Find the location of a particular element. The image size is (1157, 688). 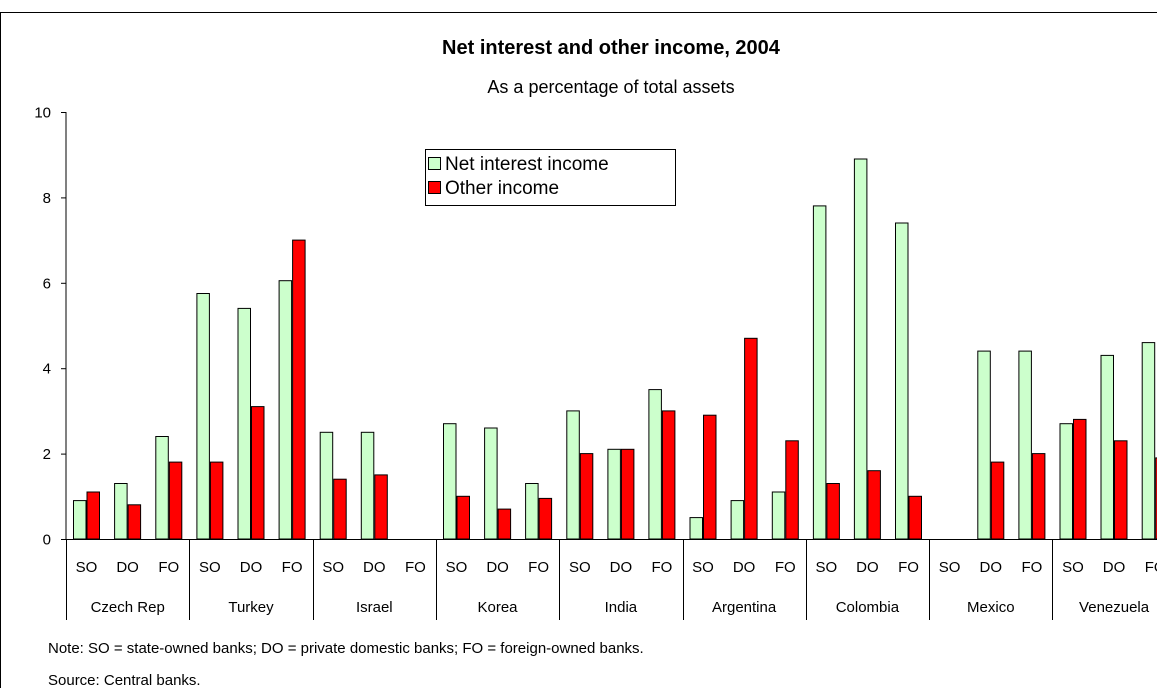

x-group-label: Korea is located at coordinates (497, 607).